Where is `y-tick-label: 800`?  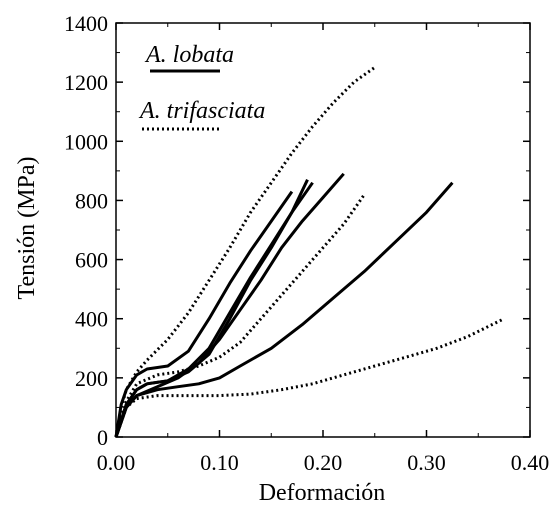 y-tick-label: 800 is located at coordinates (91, 200).